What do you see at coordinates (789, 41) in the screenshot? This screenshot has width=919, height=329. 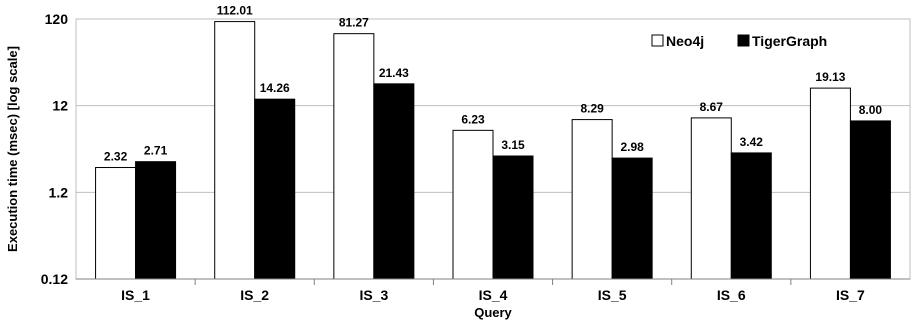 I see `legend-label-tigergraph: TigerGraph` at bounding box center [789, 41].